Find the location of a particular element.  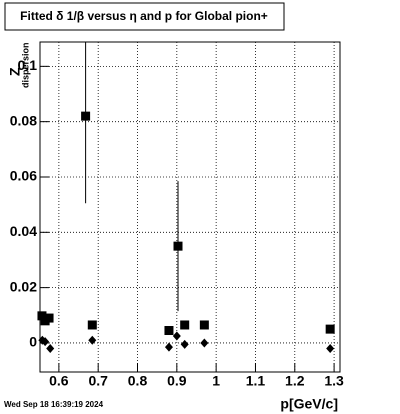

x-tick-label: 1 is located at coordinates (216, 381).